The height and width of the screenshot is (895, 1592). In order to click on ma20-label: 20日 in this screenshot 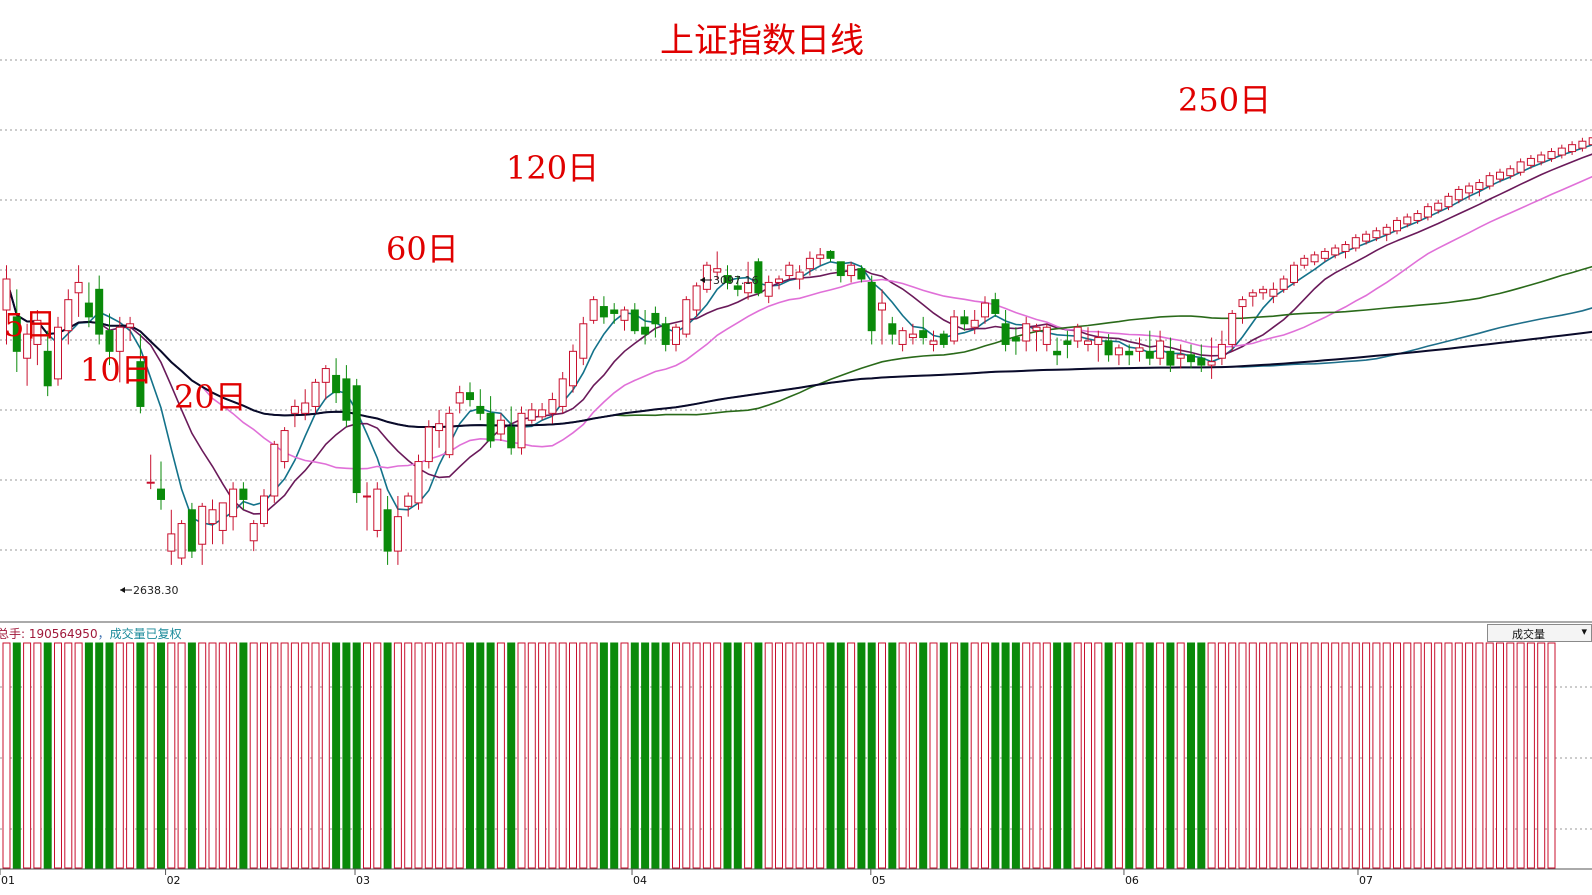, I will do `click(210, 397)`.